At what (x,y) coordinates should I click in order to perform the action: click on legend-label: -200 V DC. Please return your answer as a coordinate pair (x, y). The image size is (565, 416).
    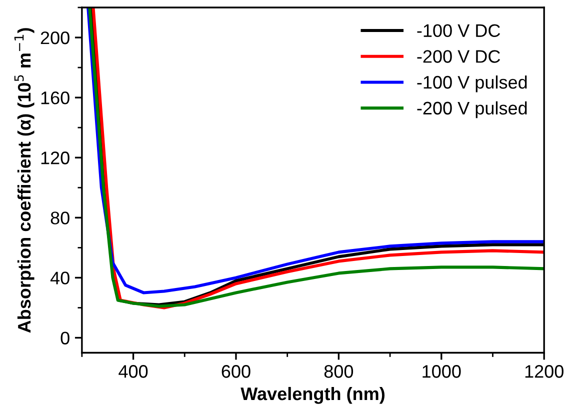
    Looking at the image, I should click on (458, 56).